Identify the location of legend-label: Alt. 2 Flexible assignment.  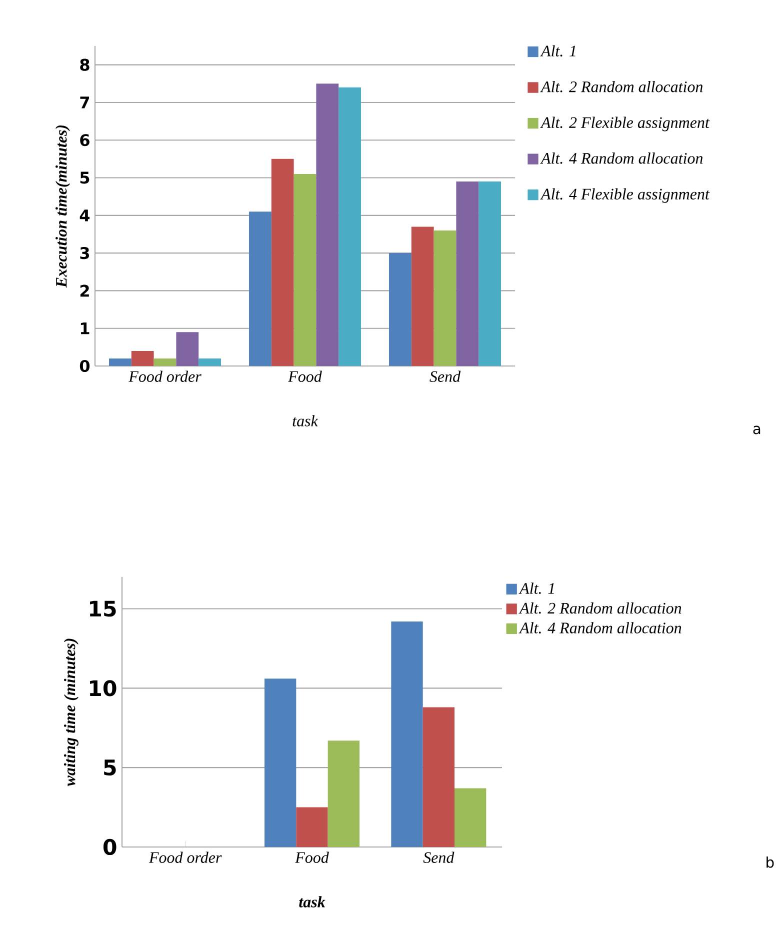
(625, 124).